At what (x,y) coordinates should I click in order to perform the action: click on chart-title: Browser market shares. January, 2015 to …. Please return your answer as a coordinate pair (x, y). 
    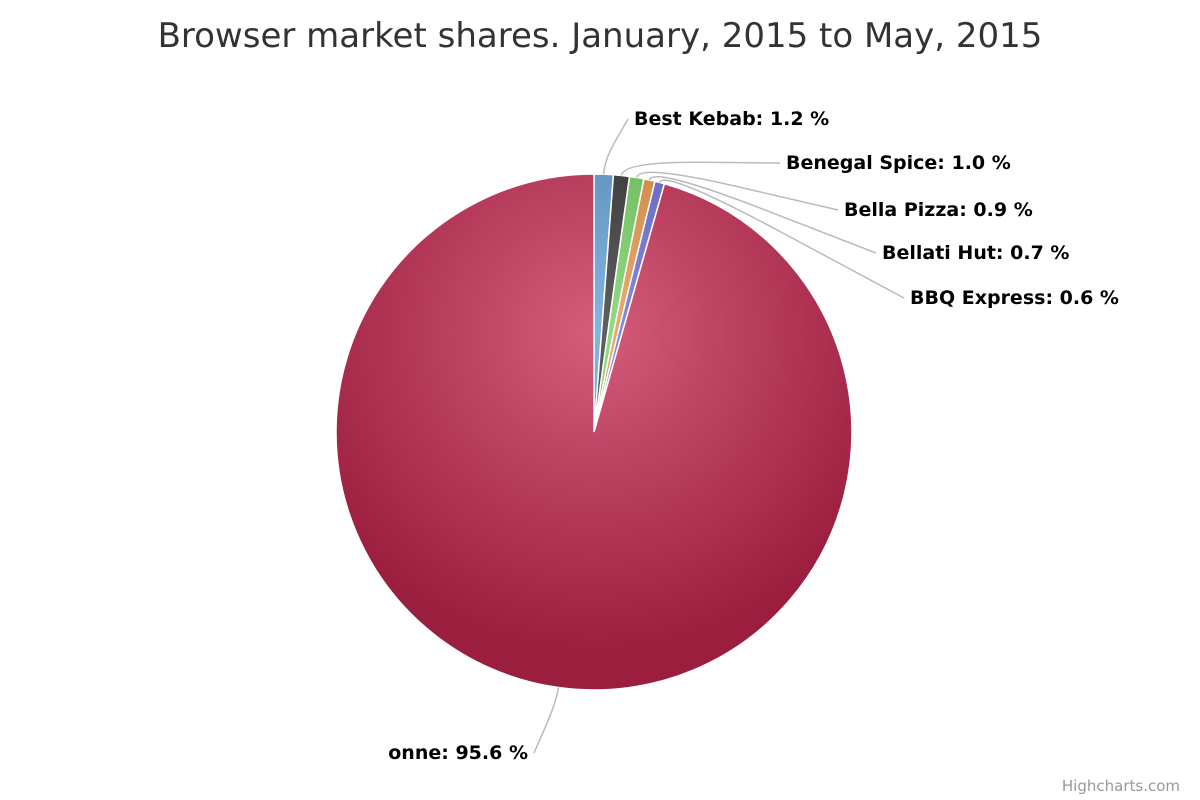
    Looking at the image, I should click on (600, 36).